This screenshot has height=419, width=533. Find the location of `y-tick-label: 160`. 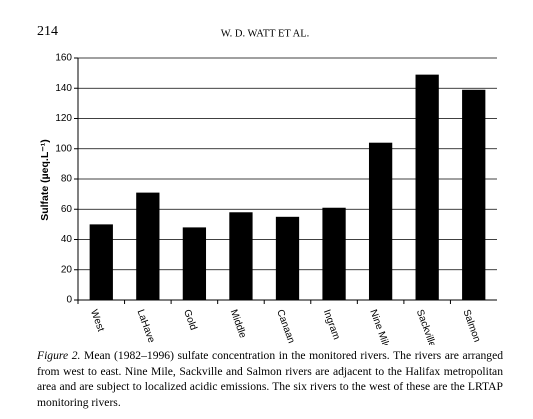

y-tick-label: 160 is located at coordinates (63, 58).